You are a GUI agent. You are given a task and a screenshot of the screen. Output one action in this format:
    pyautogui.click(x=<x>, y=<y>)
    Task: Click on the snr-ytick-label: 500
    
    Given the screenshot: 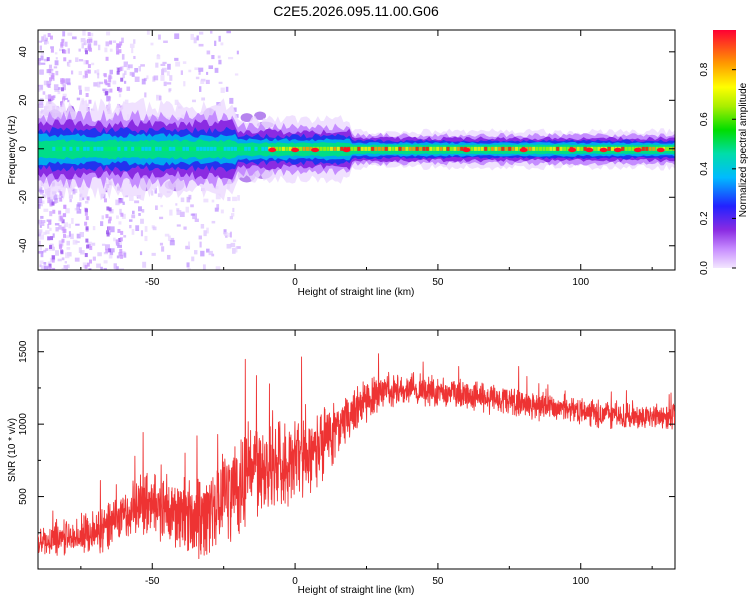 What is the action you would take?
    pyautogui.click(x=23, y=496)
    